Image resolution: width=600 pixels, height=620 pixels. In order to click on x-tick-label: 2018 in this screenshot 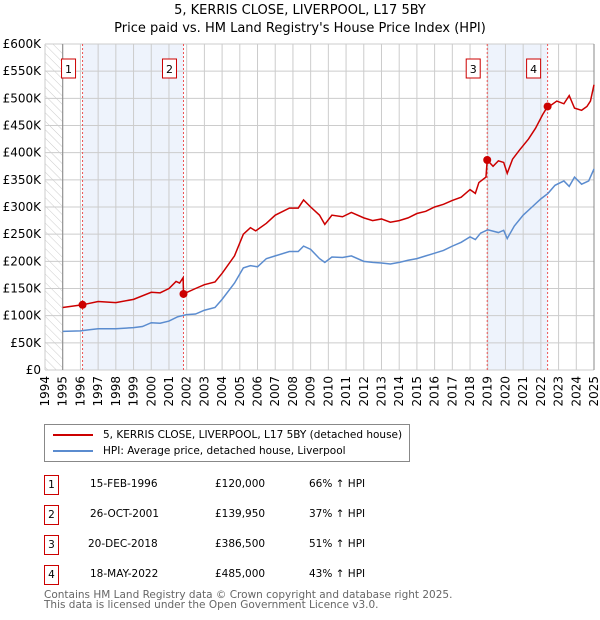, I will do `click(470, 391)`.